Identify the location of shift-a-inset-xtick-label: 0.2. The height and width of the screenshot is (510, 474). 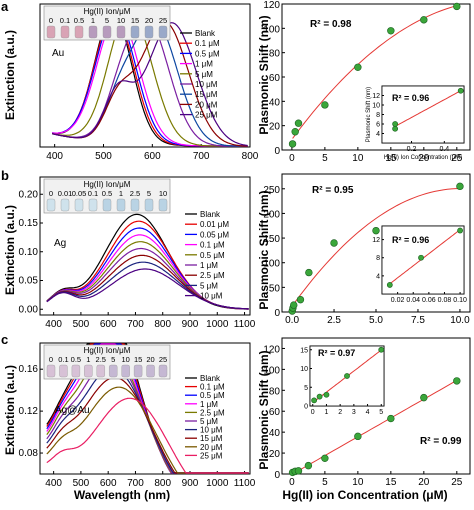
(412, 149).